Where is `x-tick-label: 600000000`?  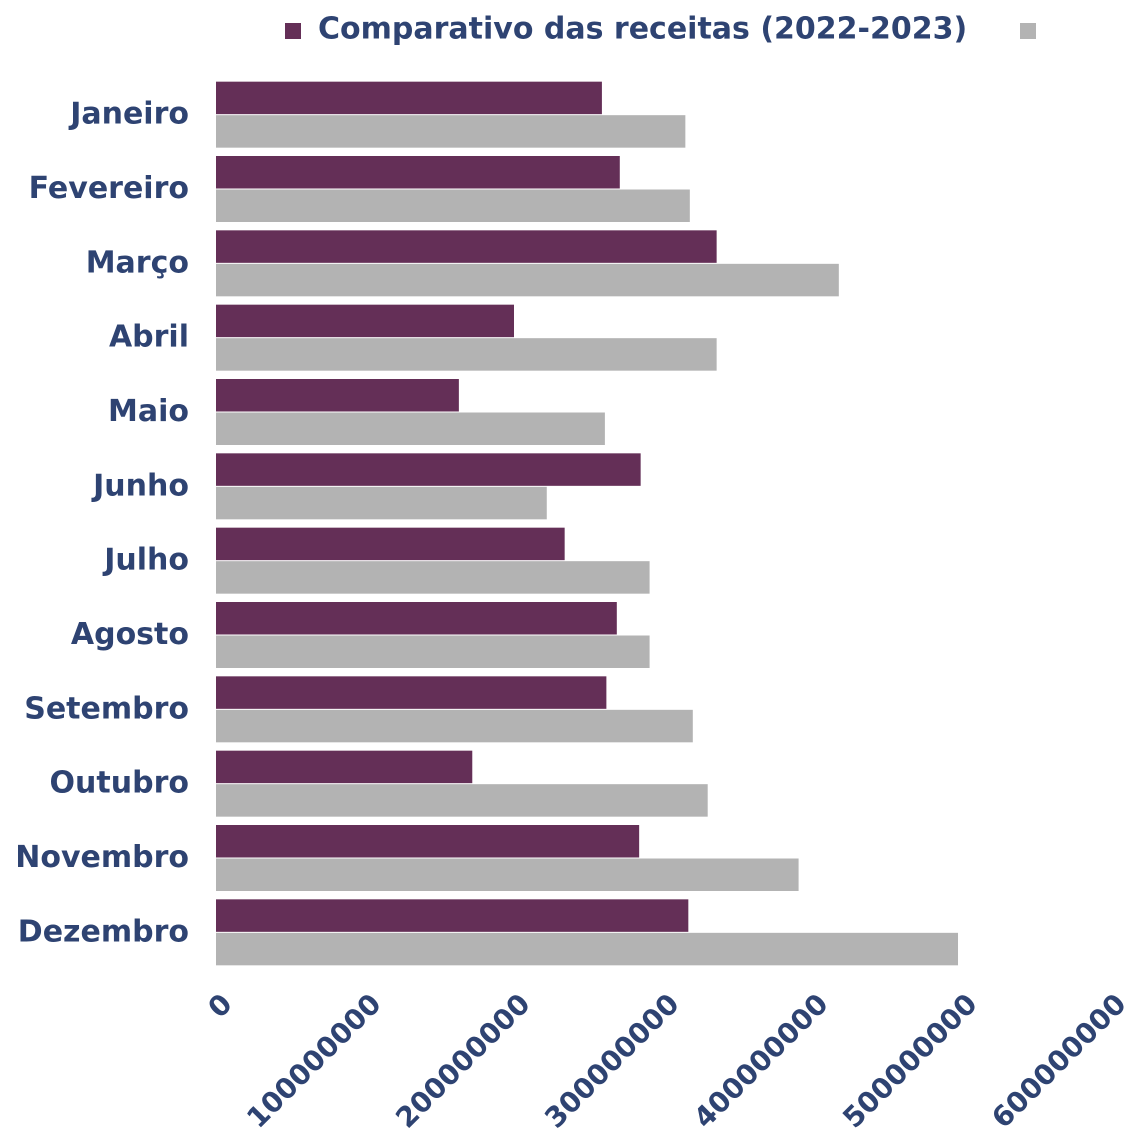 x-tick-label: 600000000 is located at coordinates (1055, 1060).